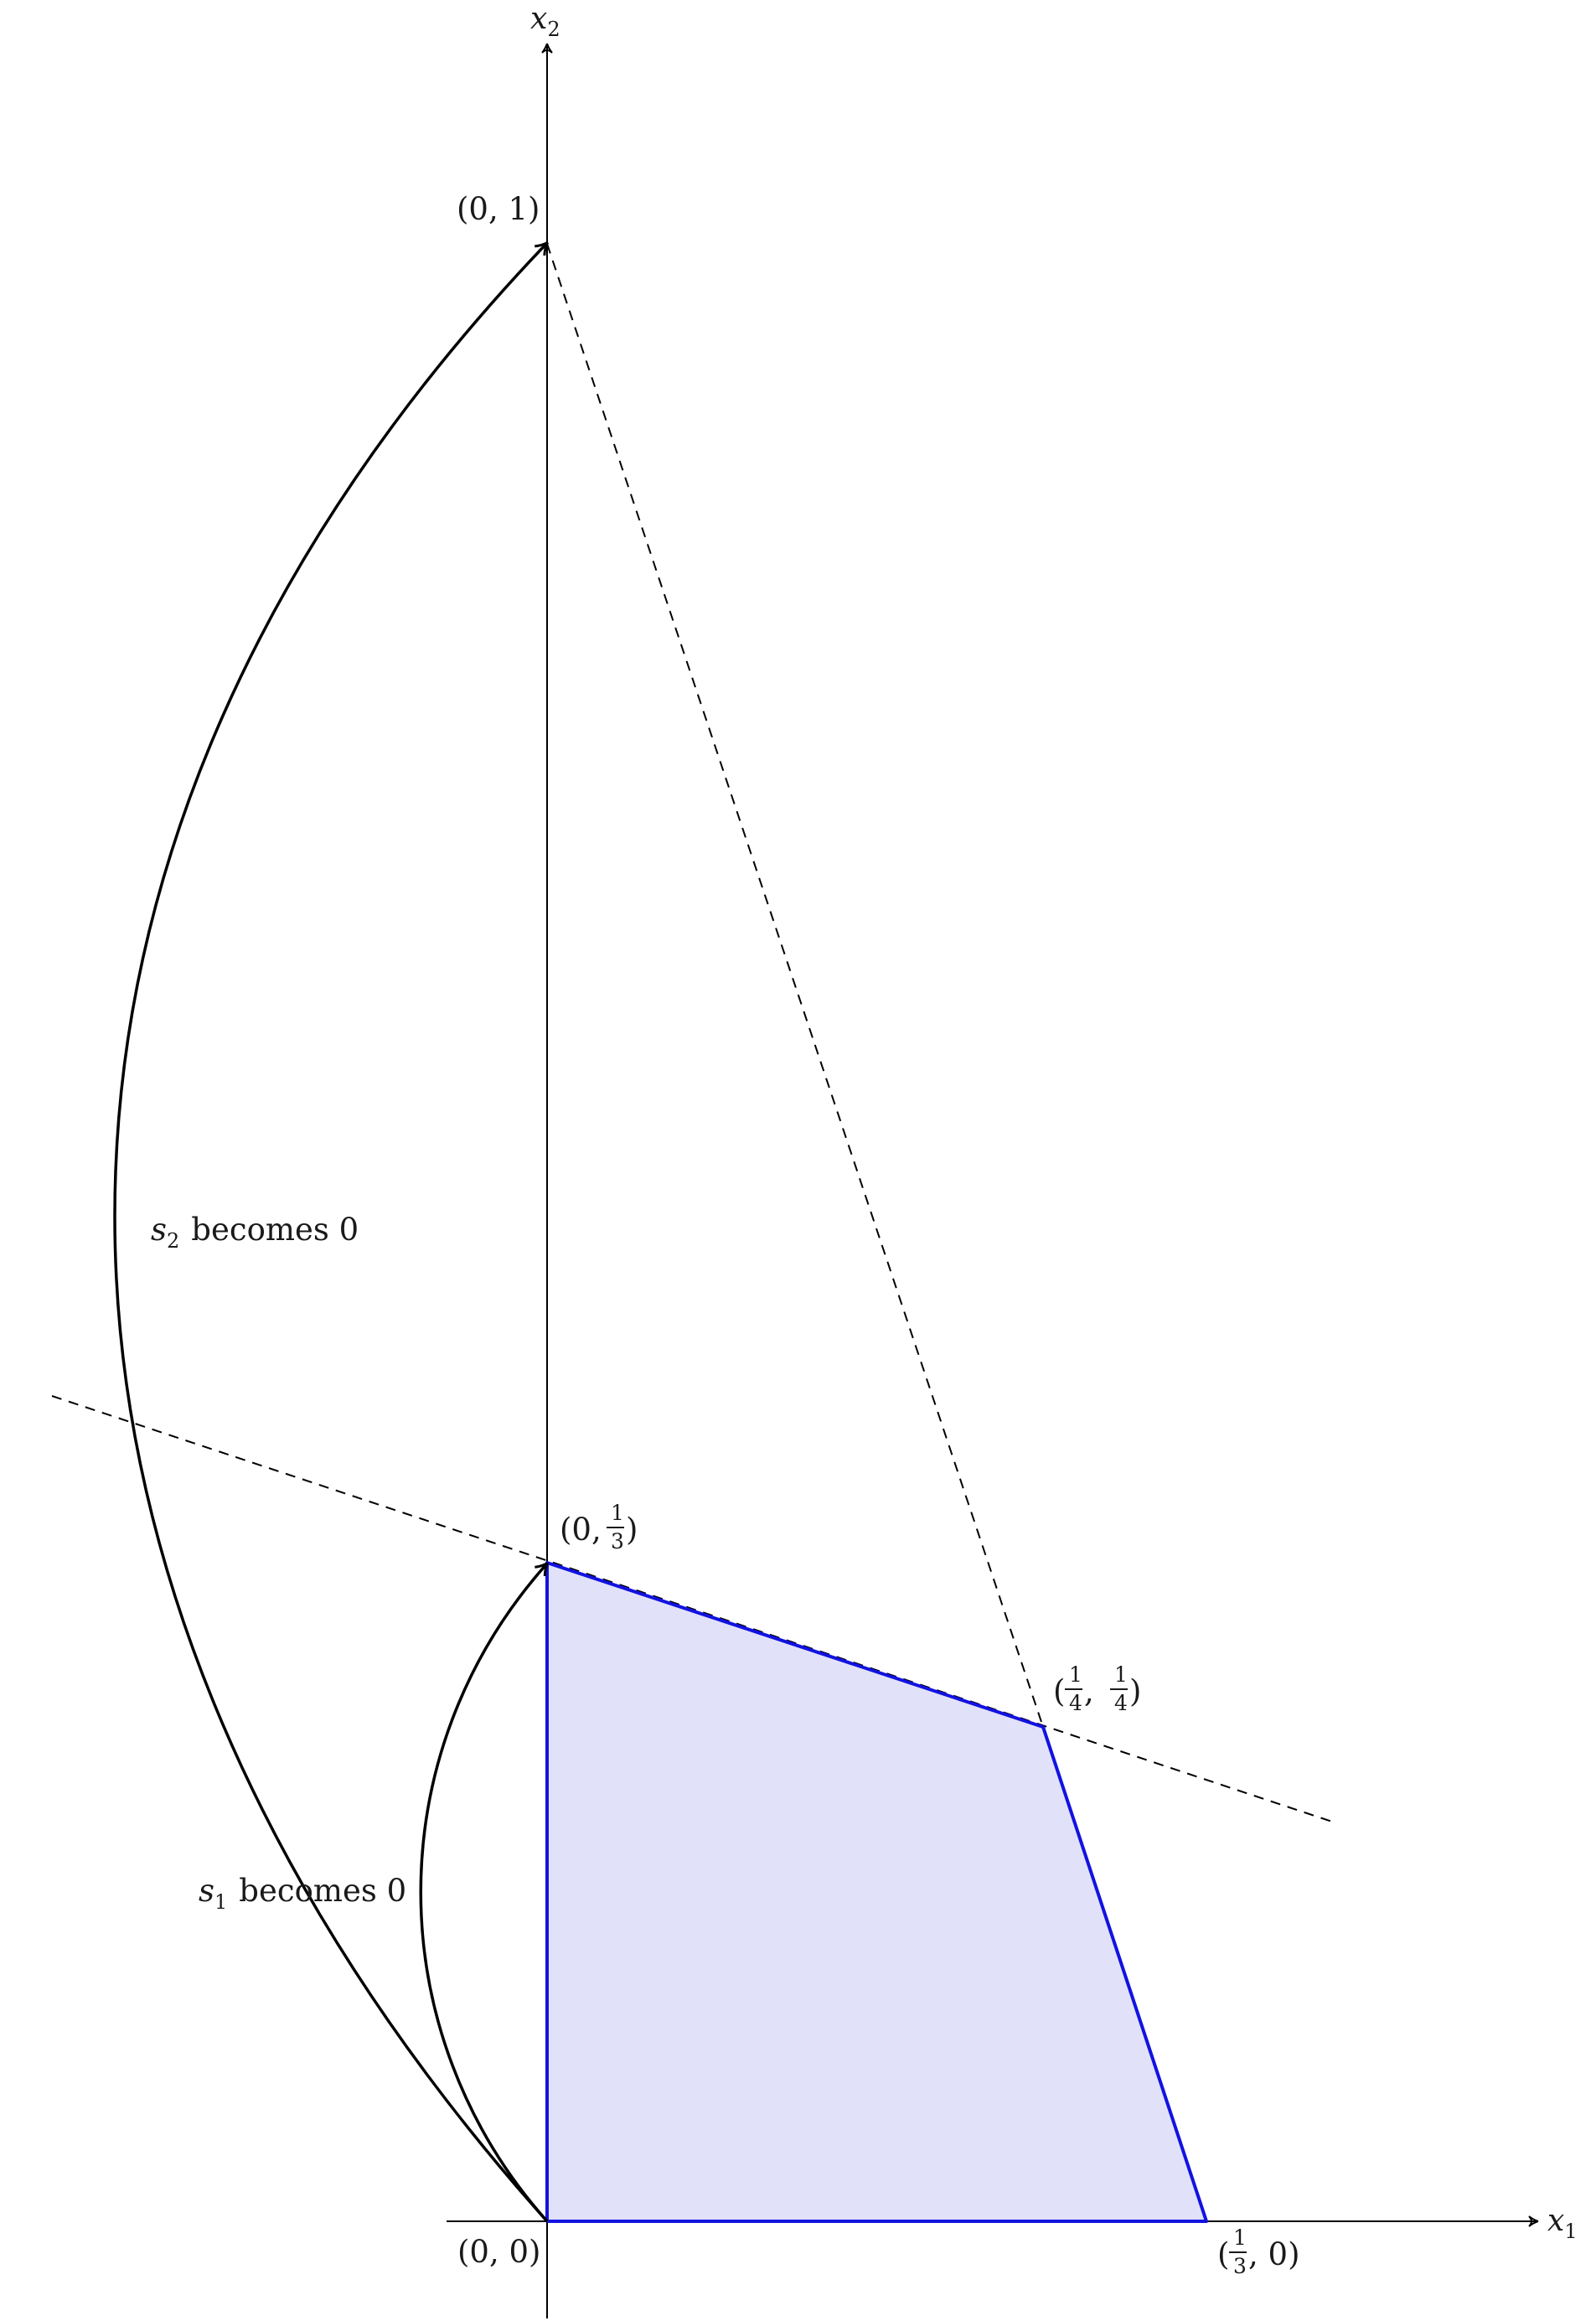 The image size is (1596, 2321). What do you see at coordinates (1097, 1688) in the screenshot?
I see `point-quarter-quarter-label: ( 1 4 , 1 4 )` at bounding box center [1097, 1688].